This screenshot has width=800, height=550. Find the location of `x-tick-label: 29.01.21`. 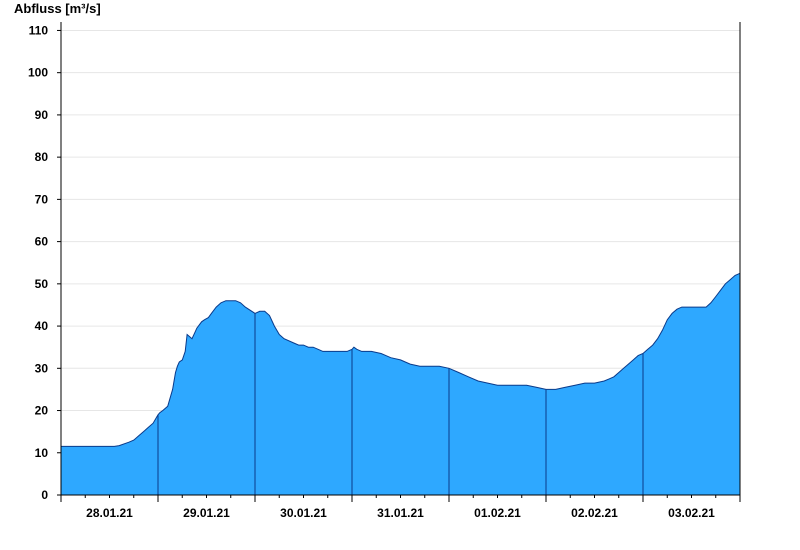

x-tick-label: 29.01.21 is located at coordinates (206, 513).